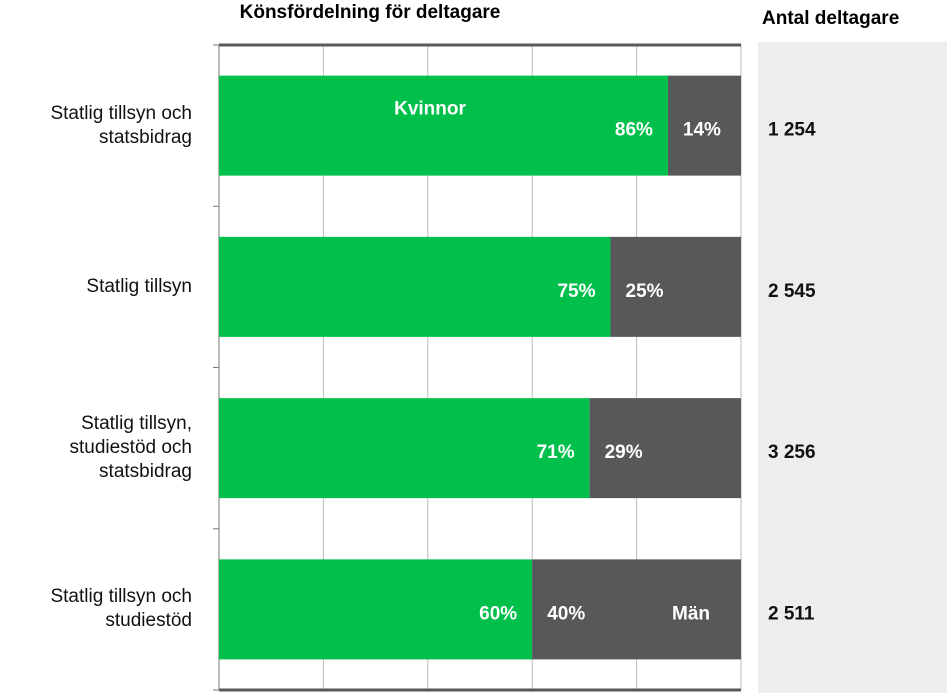  What do you see at coordinates (791, 613) in the screenshot?
I see `participants-value: 2 511` at bounding box center [791, 613].